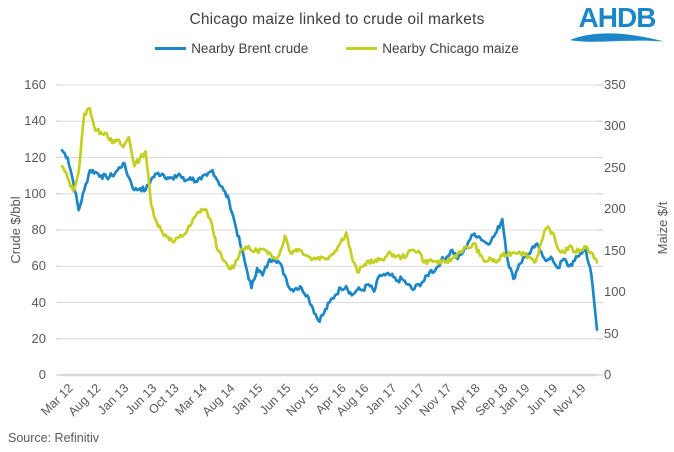  Describe the element at coordinates (615, 209) in the screenshot. I see `right-tick-label: 200` at that location.